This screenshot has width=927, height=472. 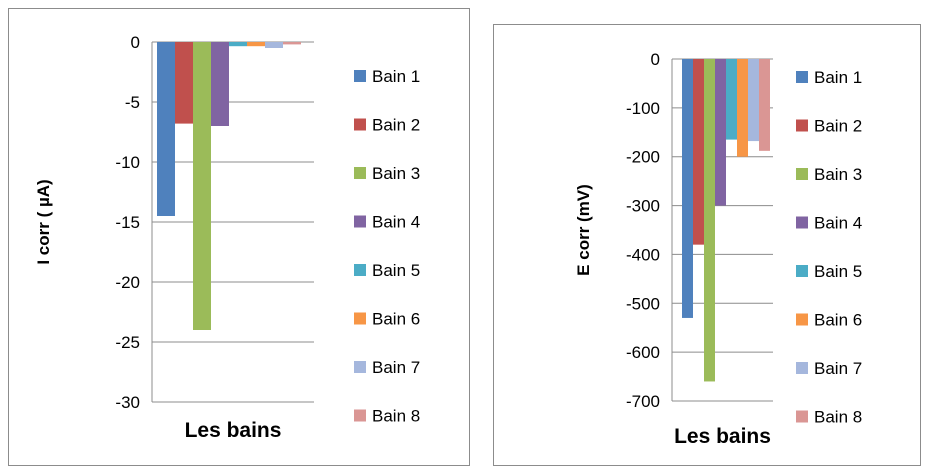 I want to click on ecorr-y-tick-label: -400, so click(x=643, y=254).